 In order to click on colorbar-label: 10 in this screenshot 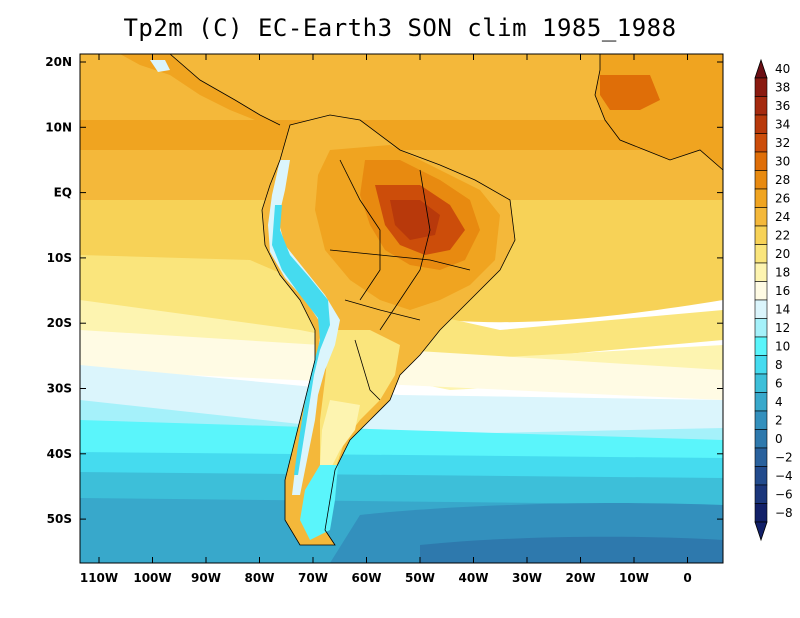, I will do `click(782, 347)`.